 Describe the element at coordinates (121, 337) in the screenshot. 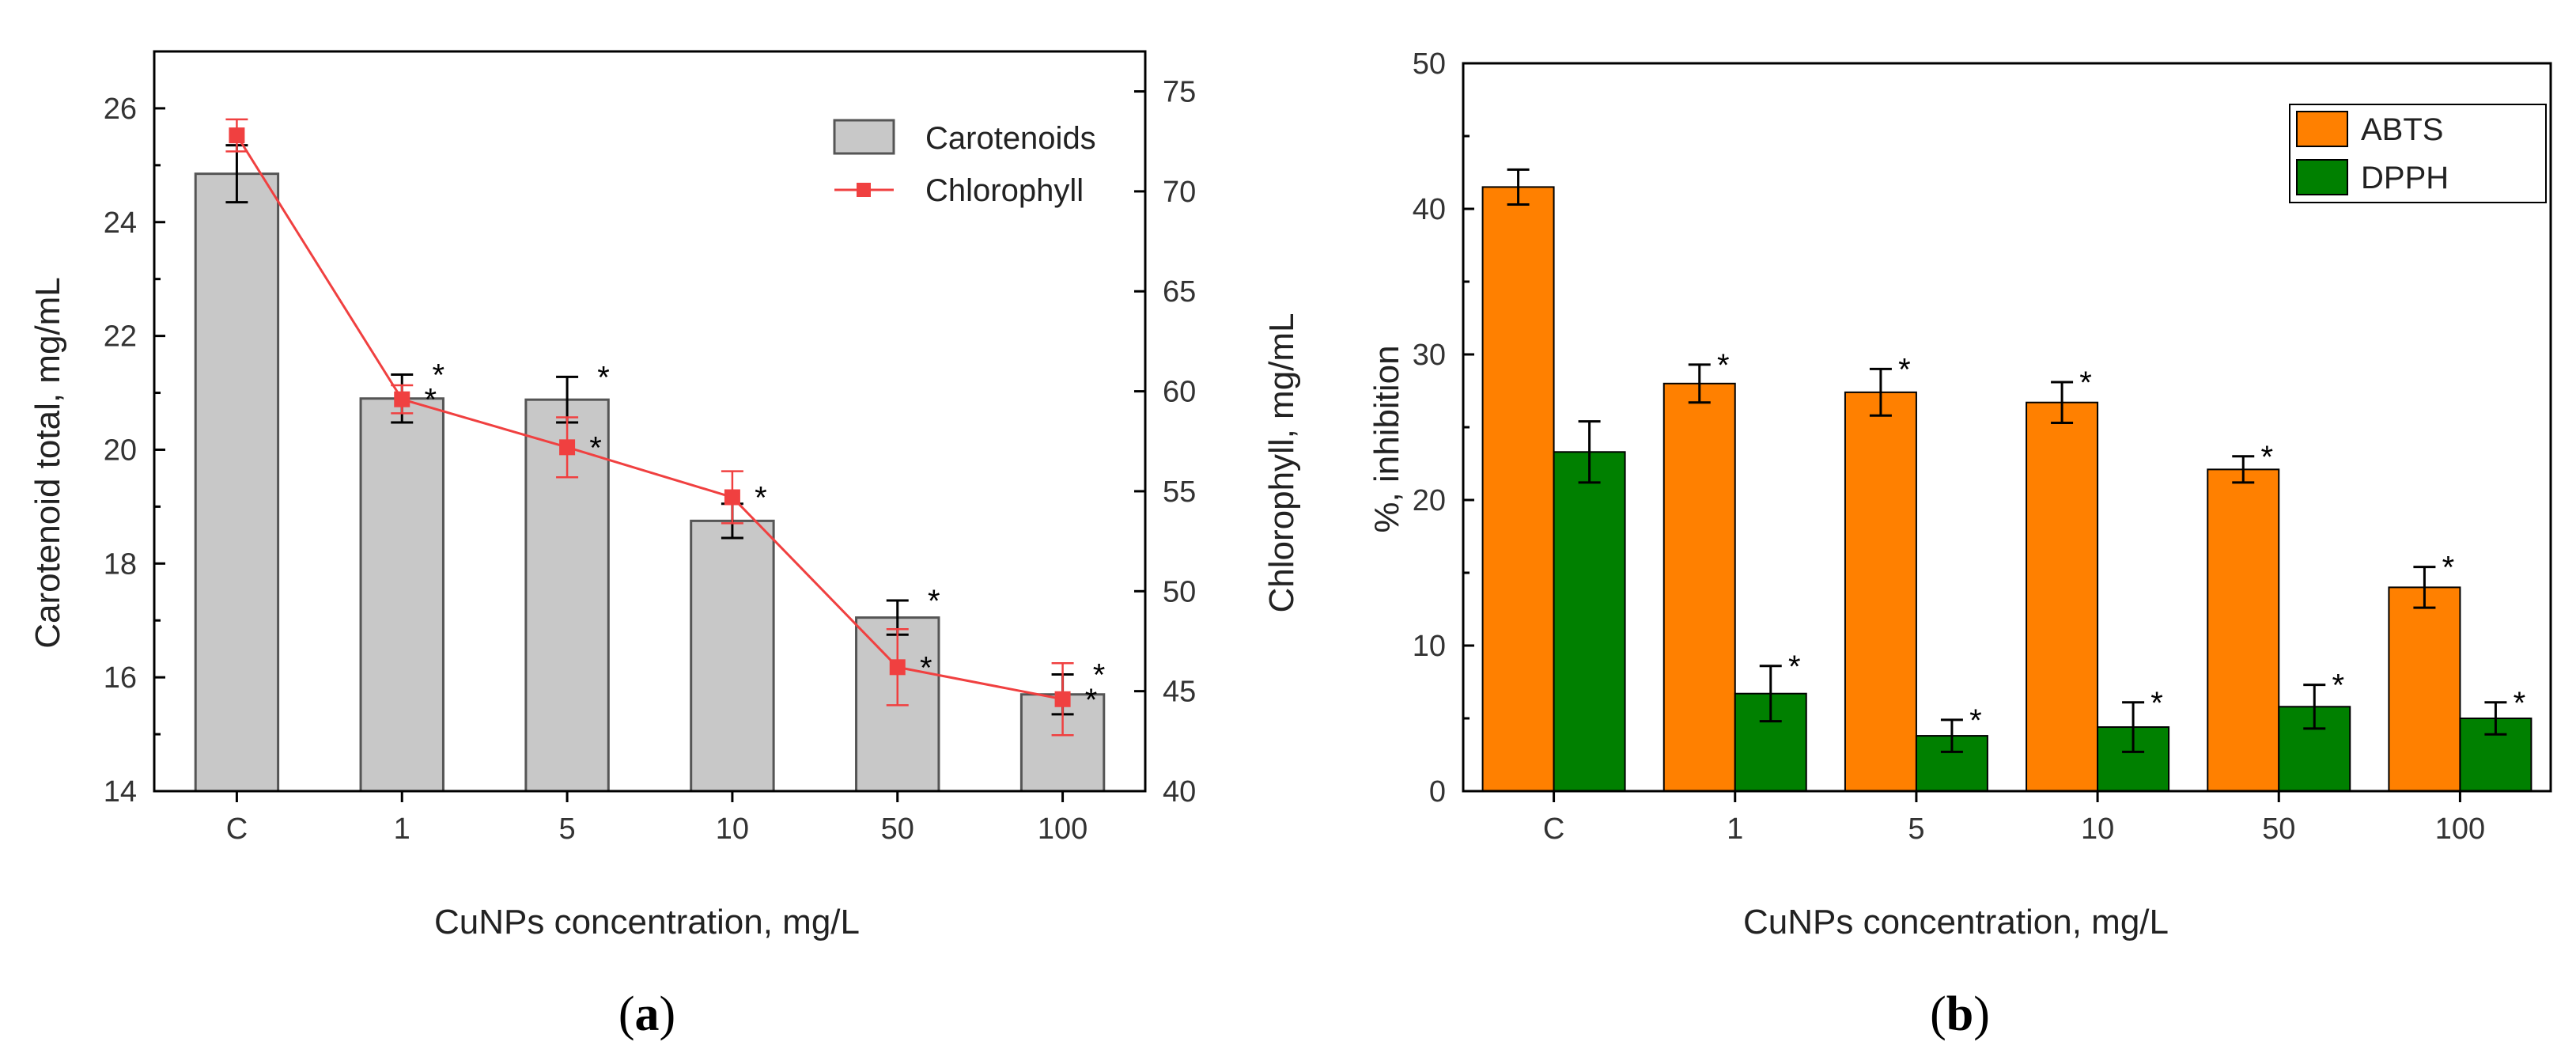

I see `ytick-label-left-22: 22` at that location.